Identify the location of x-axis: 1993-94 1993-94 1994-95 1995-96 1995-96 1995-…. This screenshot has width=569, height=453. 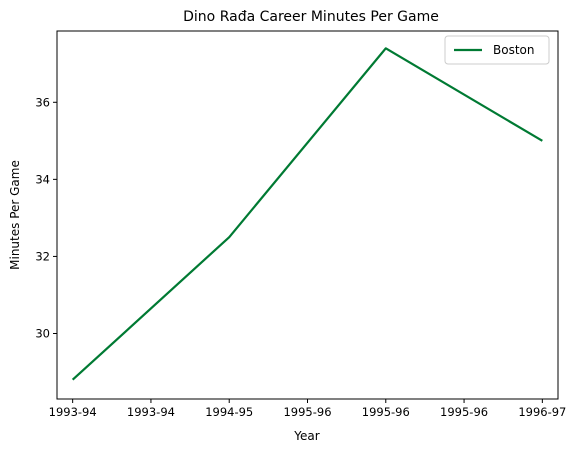
(307, 409).